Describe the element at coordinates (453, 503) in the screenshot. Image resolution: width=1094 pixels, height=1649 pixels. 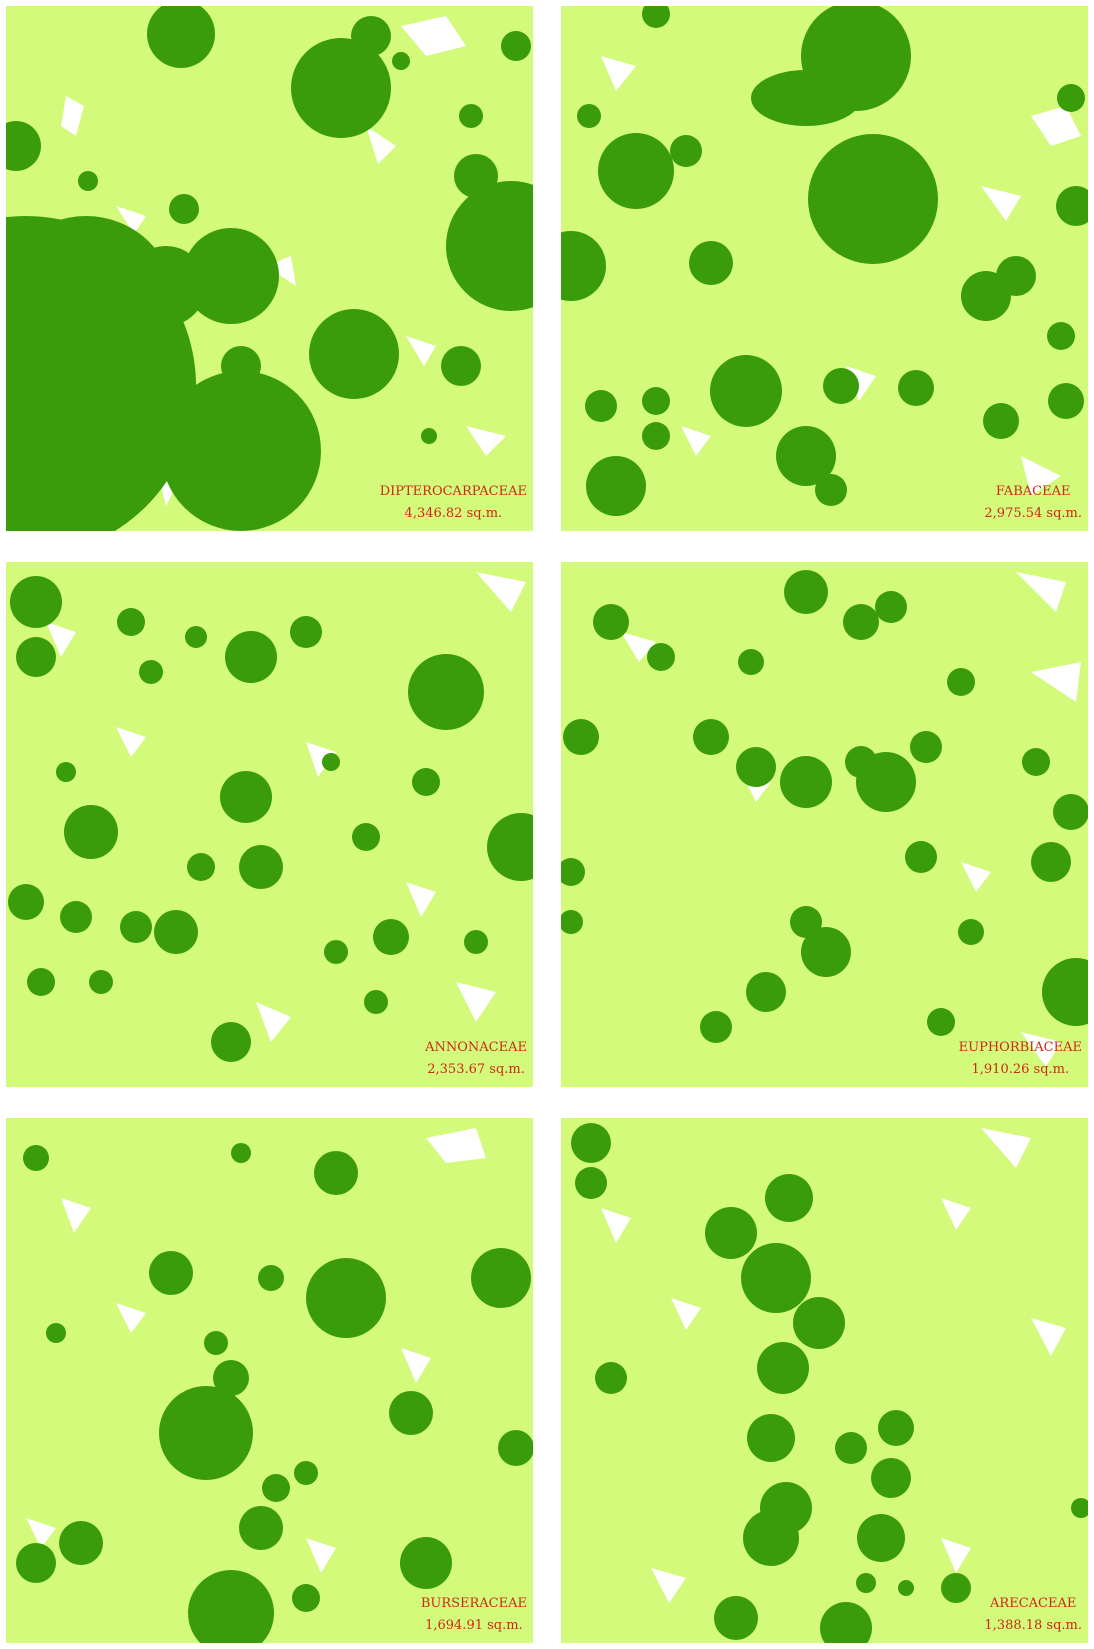
I see `map-label: DIPTEROCARPACEAE 4,346.82 sq.m.` at that location.